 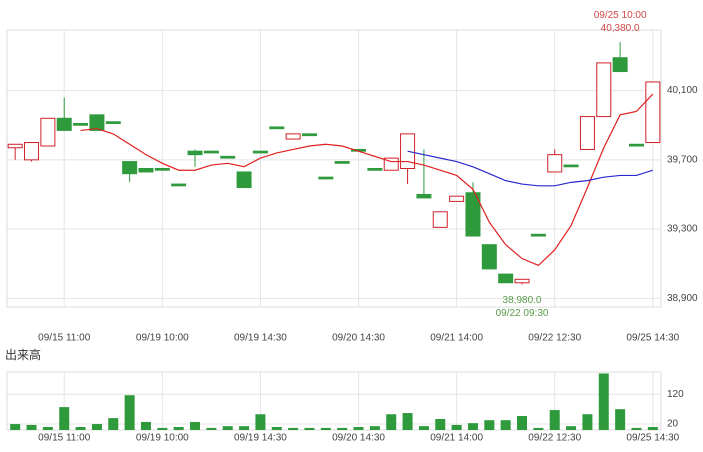 I want to click on y-tick-label: 39,300, so click(x=682, y=229).